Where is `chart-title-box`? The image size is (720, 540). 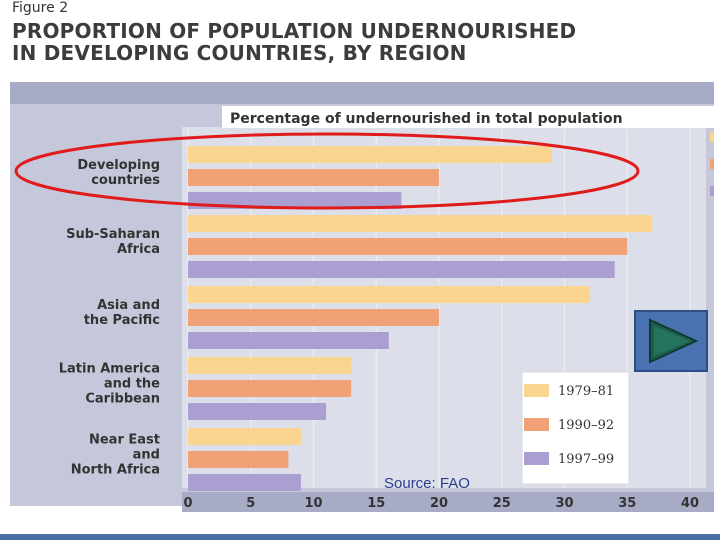 chart-title-box is located at coordinates (468, 117).